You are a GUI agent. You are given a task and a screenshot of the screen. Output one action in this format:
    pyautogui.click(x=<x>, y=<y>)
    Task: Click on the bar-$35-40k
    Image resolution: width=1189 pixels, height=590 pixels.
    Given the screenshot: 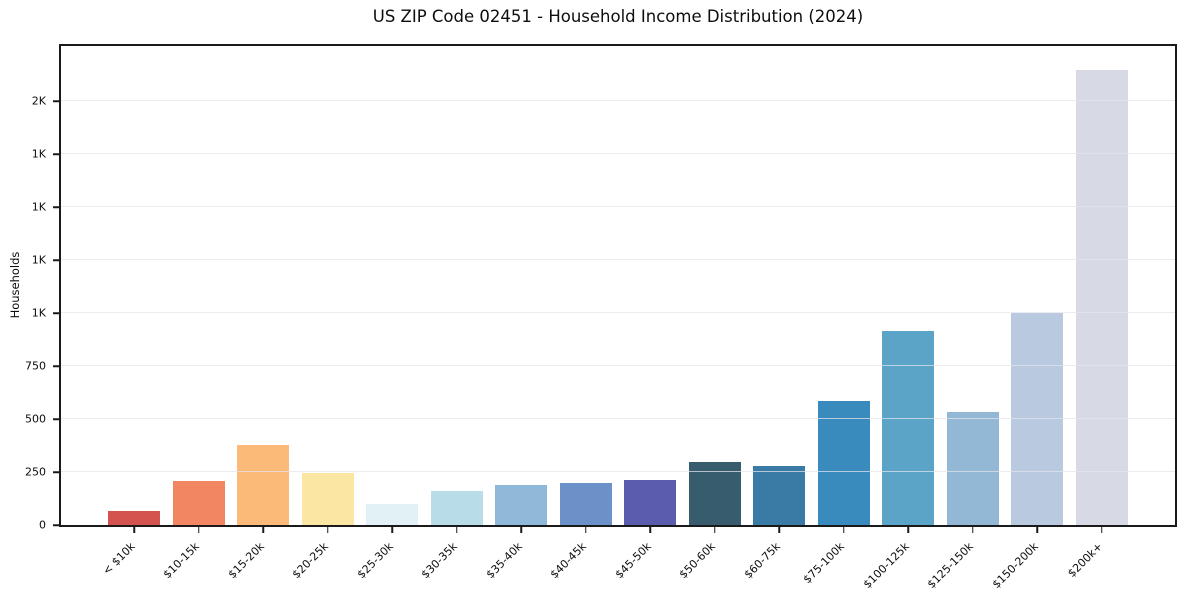 What is the action you would take?
    pyautogui.click(x=521, y=505)
    